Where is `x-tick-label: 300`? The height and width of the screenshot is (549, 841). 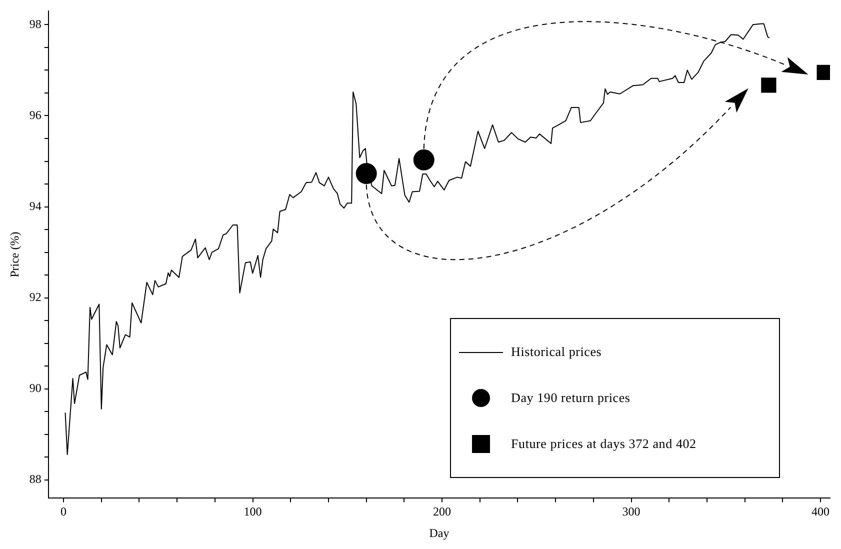
x-tick-label: 300 is located at coordinates (631, 511).